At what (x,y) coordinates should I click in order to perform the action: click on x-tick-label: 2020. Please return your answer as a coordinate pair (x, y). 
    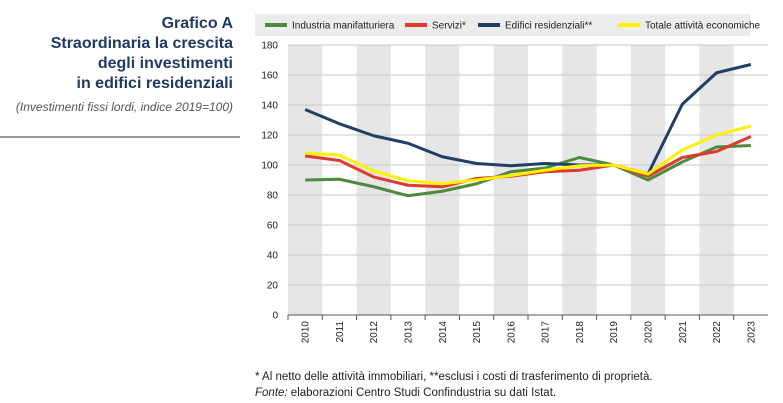
    Looking at the image, I should click on (649, 332).